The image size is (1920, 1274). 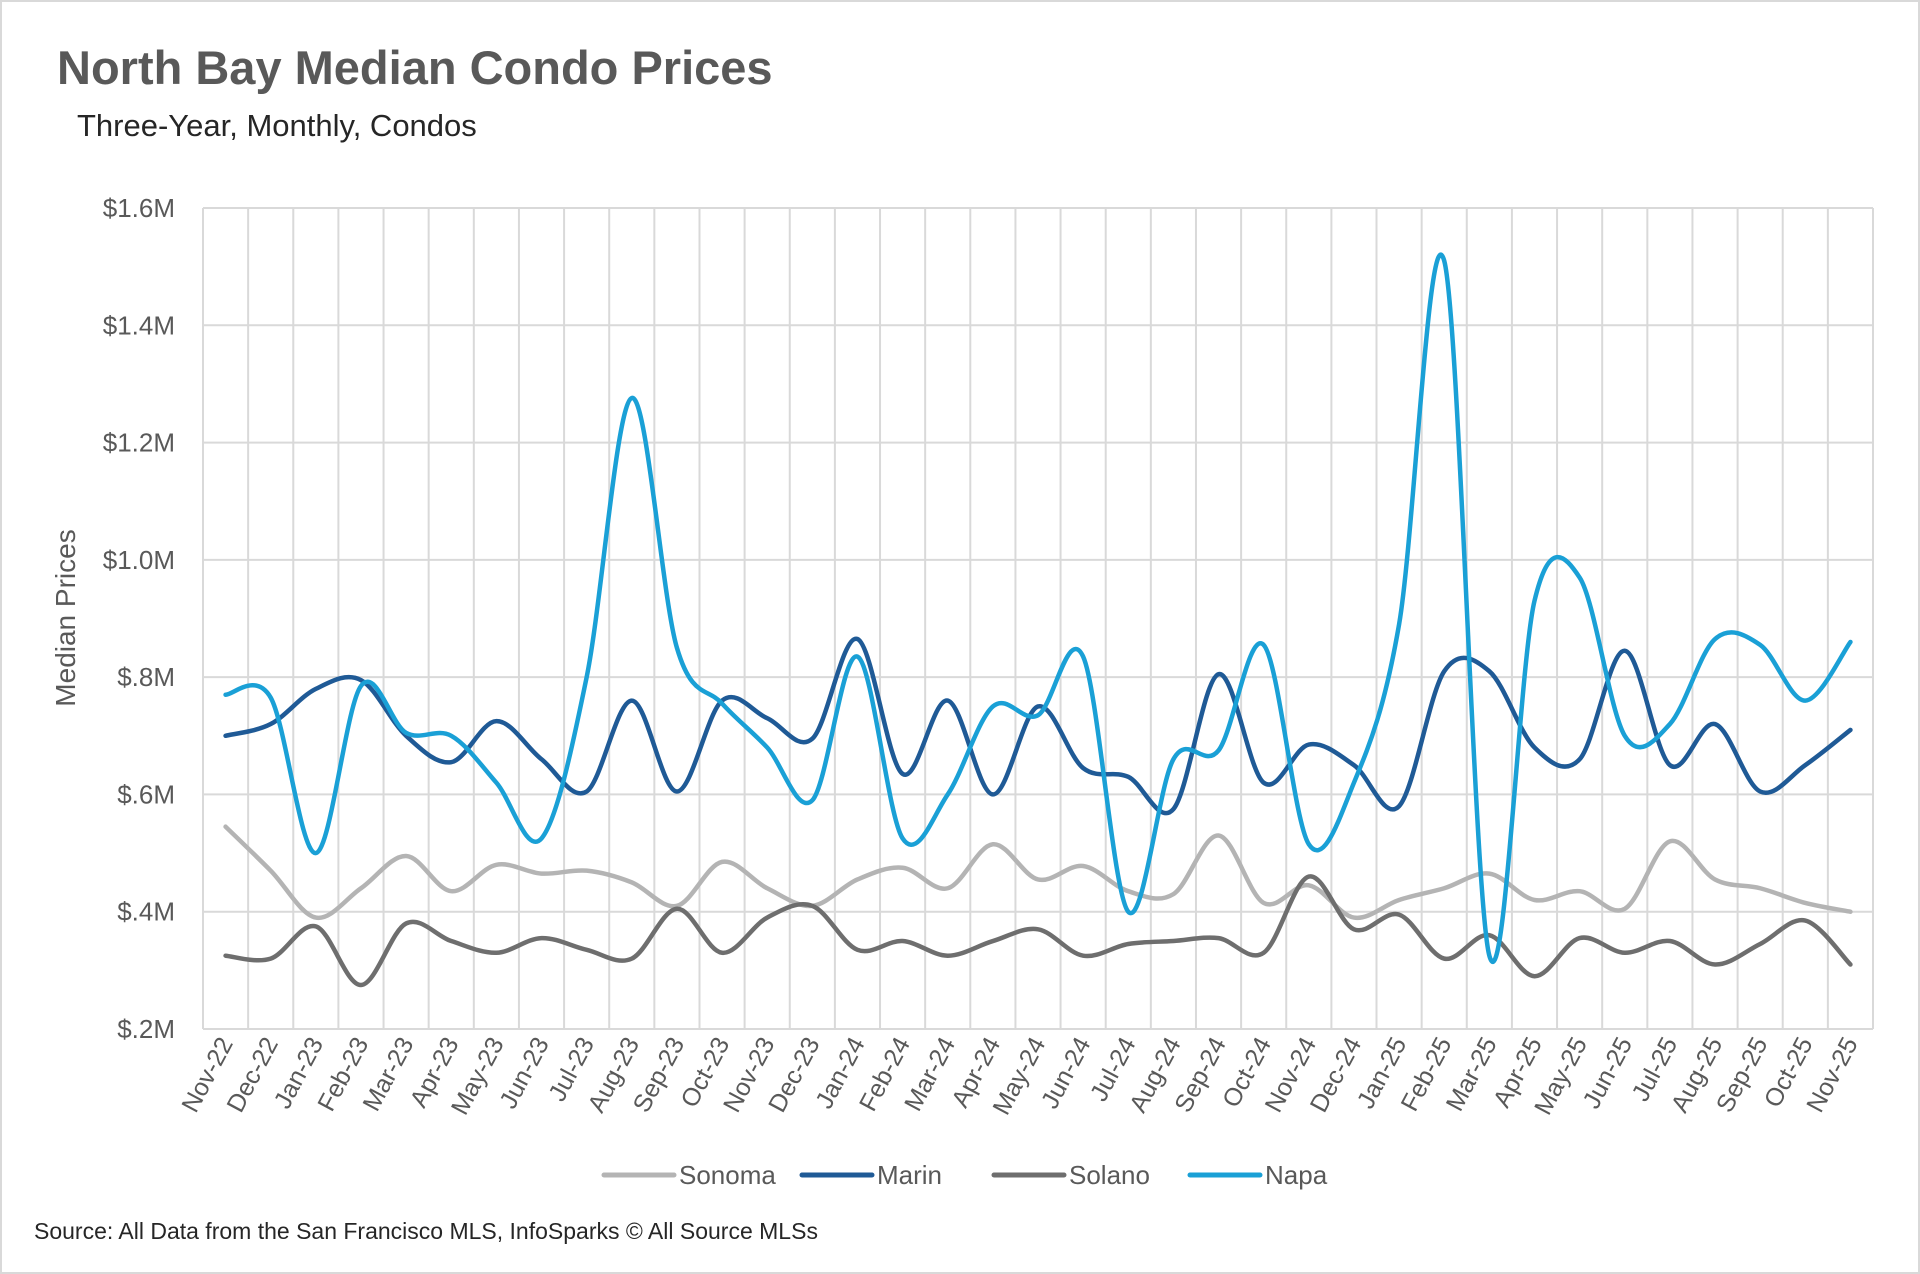 I want to click on legend-label: Napa, so click(x=1296, y=1175).